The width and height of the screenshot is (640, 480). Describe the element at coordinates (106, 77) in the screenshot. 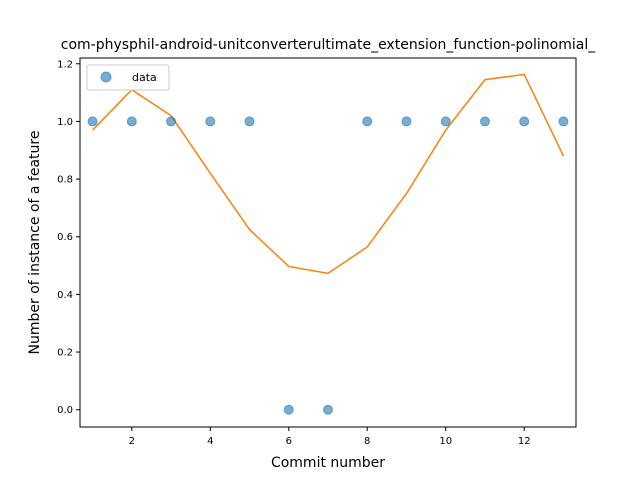

I see `legend-marker-data` at that location.